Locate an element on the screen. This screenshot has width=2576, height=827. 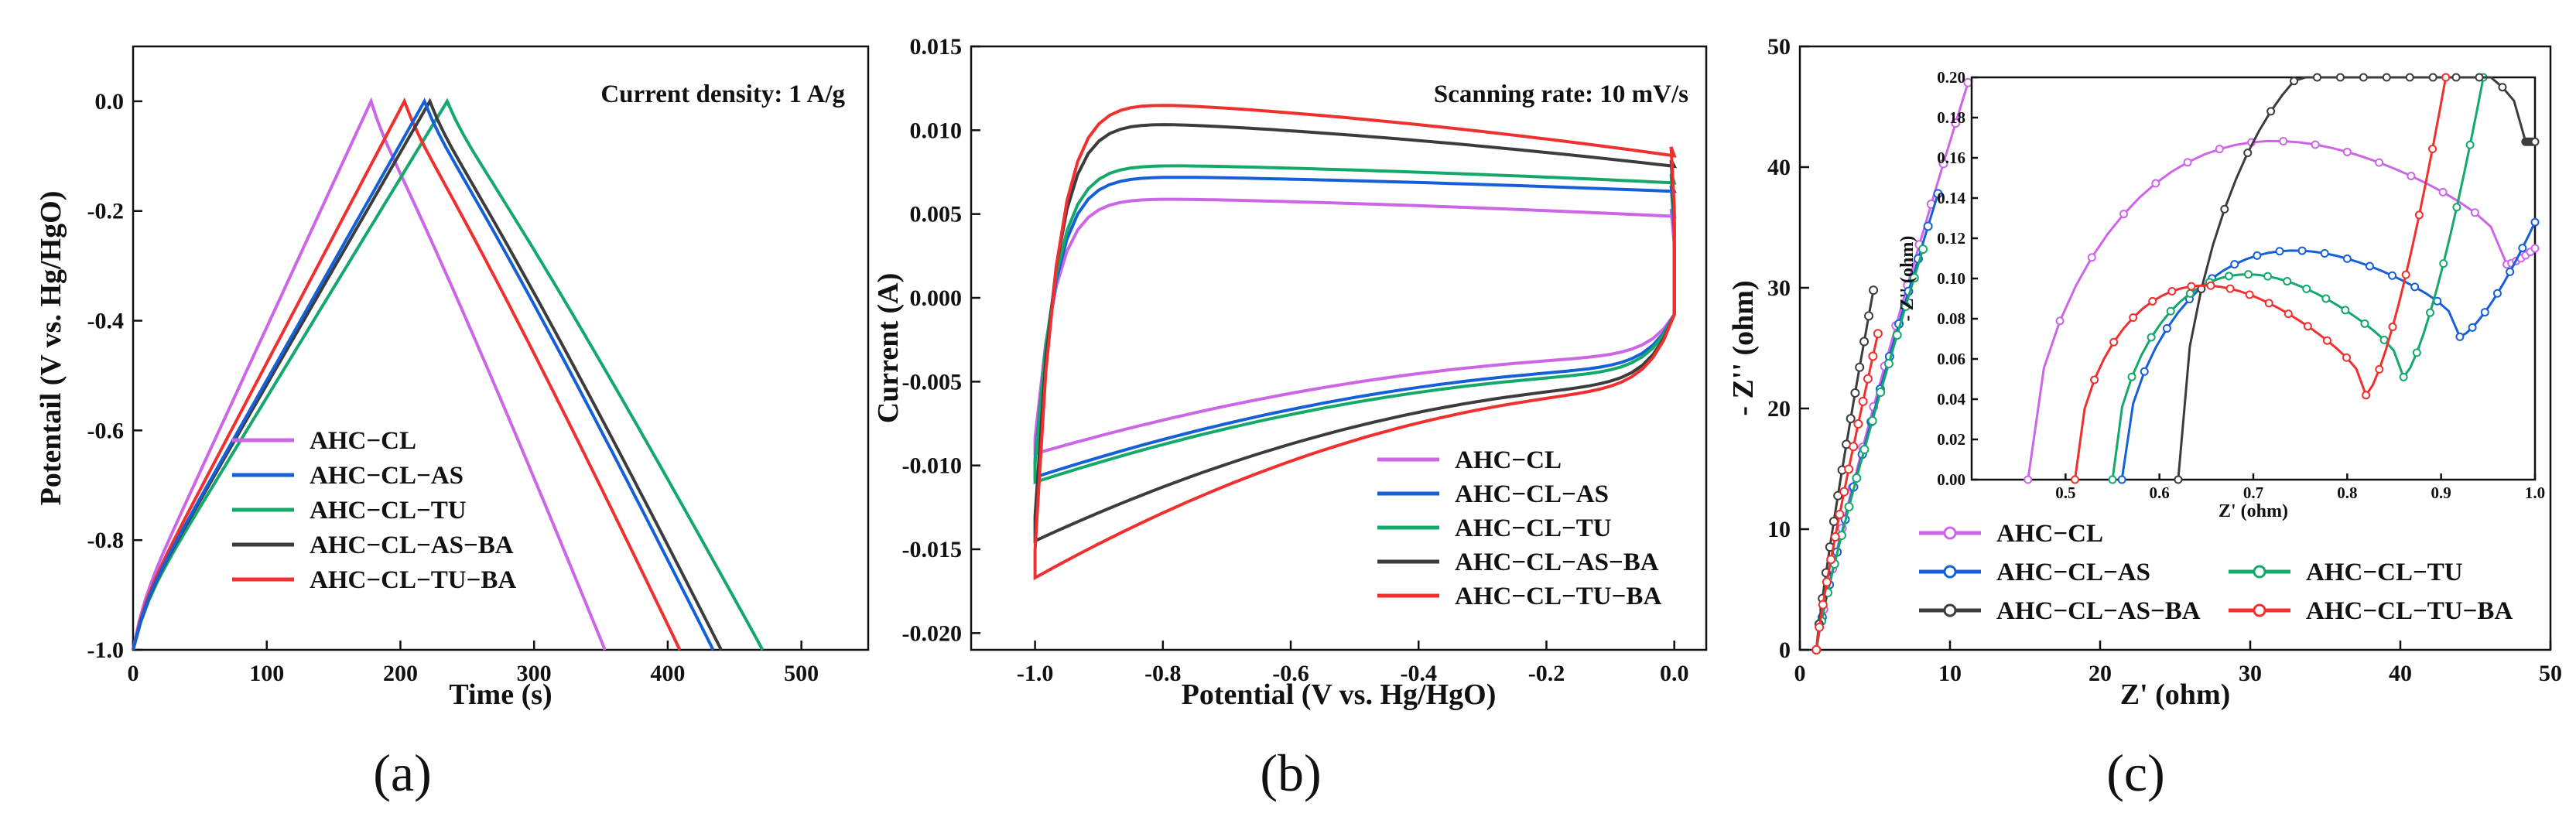
x-tick-label: 300 is located at coordinates (535, 674).